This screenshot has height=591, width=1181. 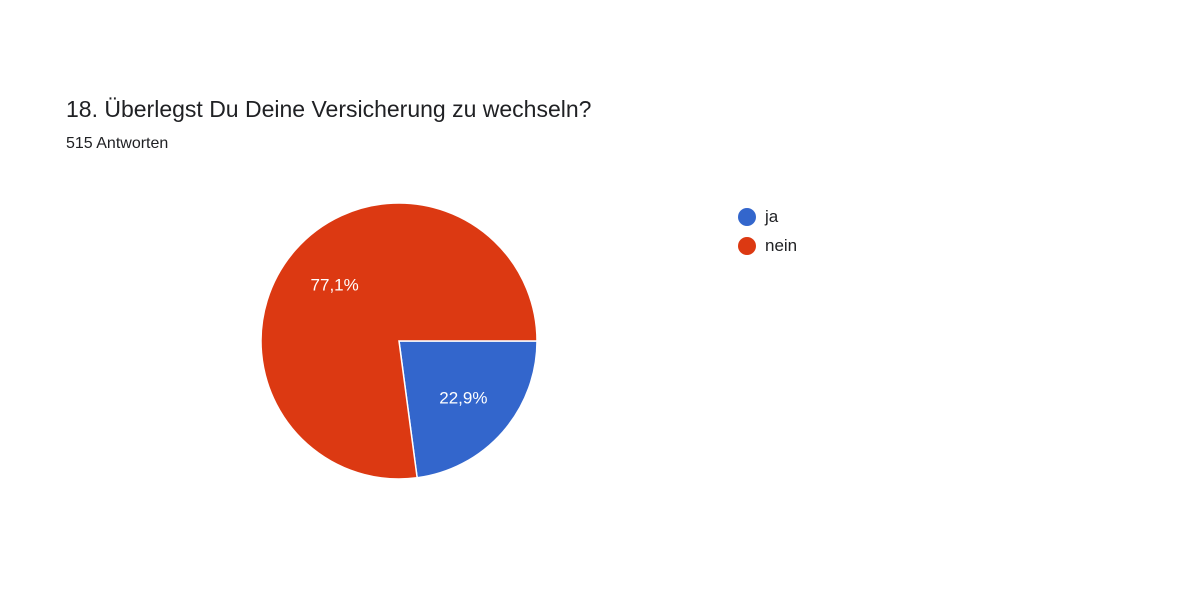 I want to click on response-count: 515 Antworten, so click(x=117, y=143).